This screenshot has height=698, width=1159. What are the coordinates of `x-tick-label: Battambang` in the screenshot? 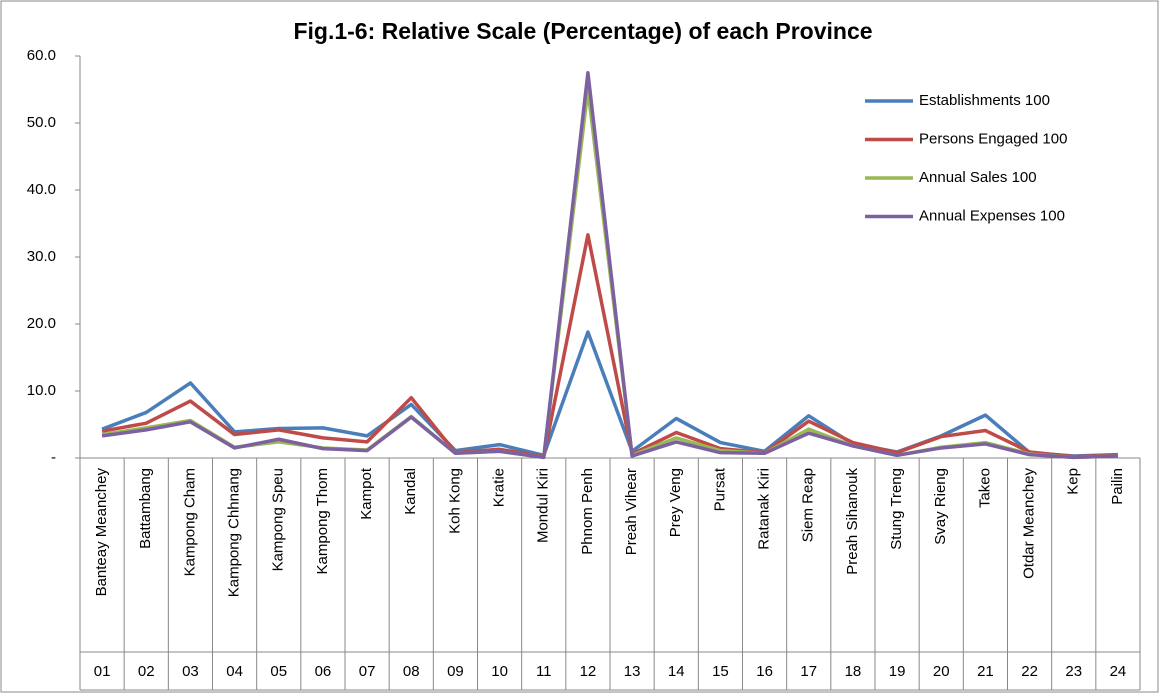 It's located at (145, 508).